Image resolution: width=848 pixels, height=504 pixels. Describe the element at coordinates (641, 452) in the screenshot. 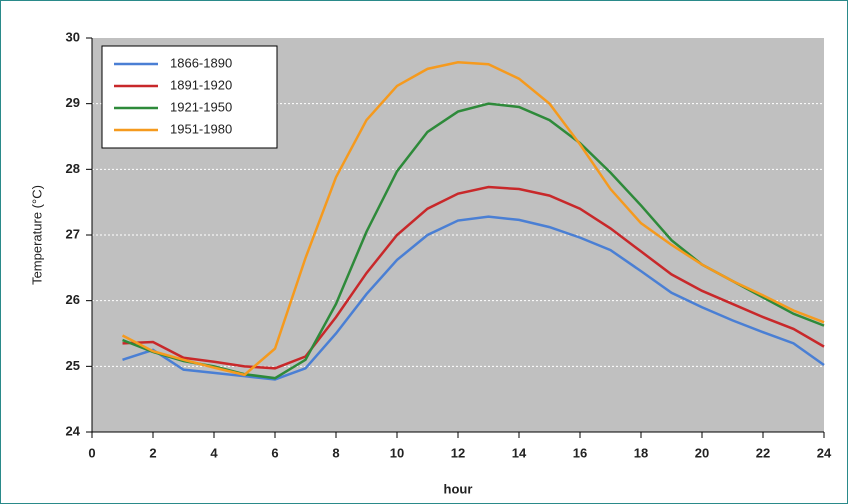

I see `x-tick-label: 18` at that location.